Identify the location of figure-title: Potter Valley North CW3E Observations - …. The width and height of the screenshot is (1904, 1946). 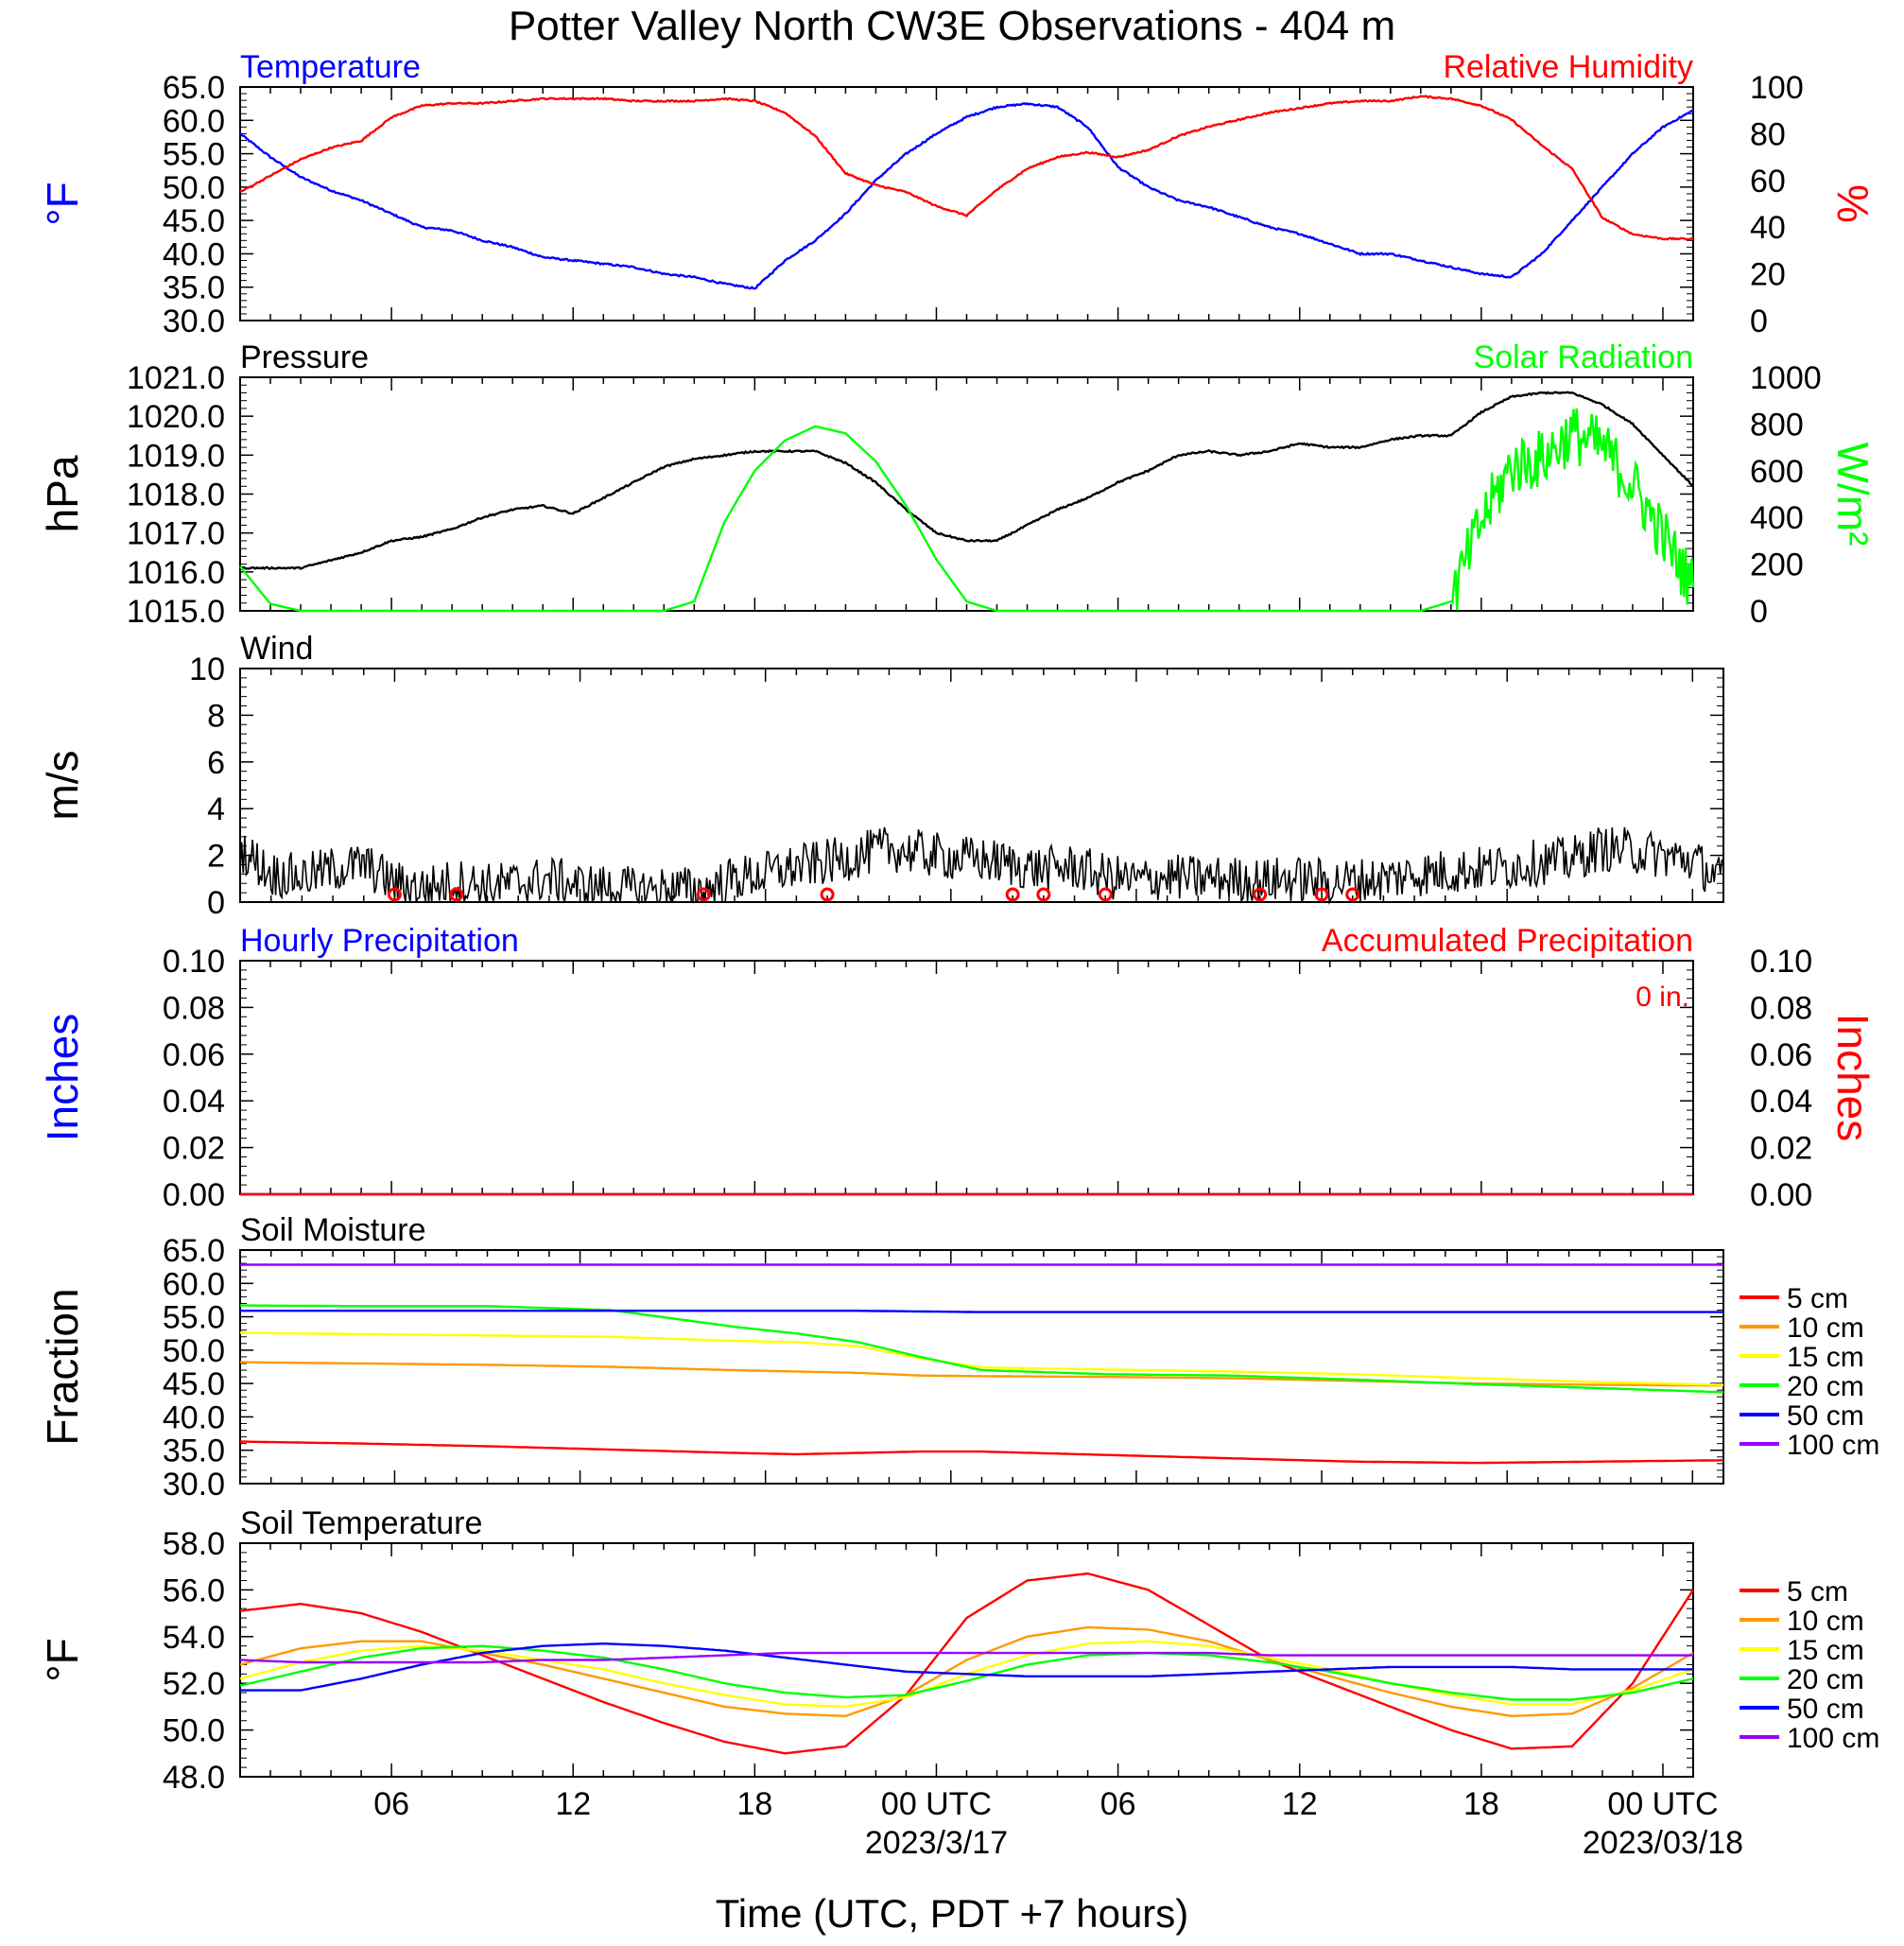
(952, 26).